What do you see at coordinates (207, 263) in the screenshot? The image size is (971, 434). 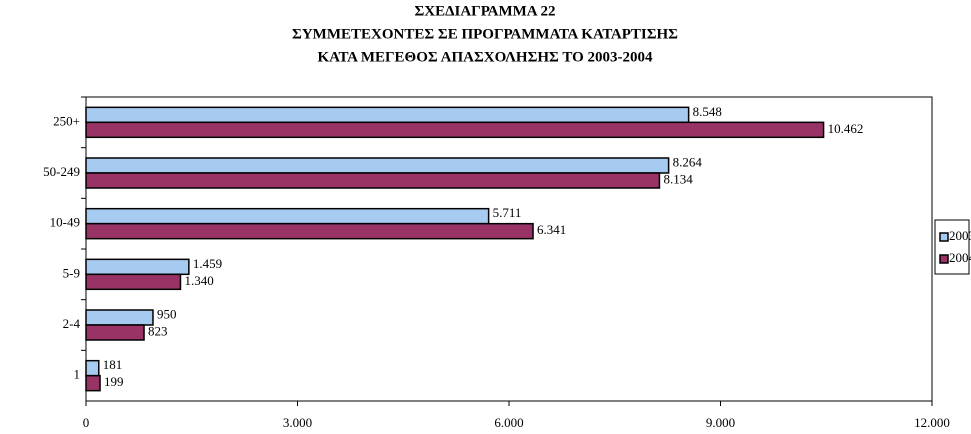 I see `value-label: 1.459` at bounding box center [207, 263].